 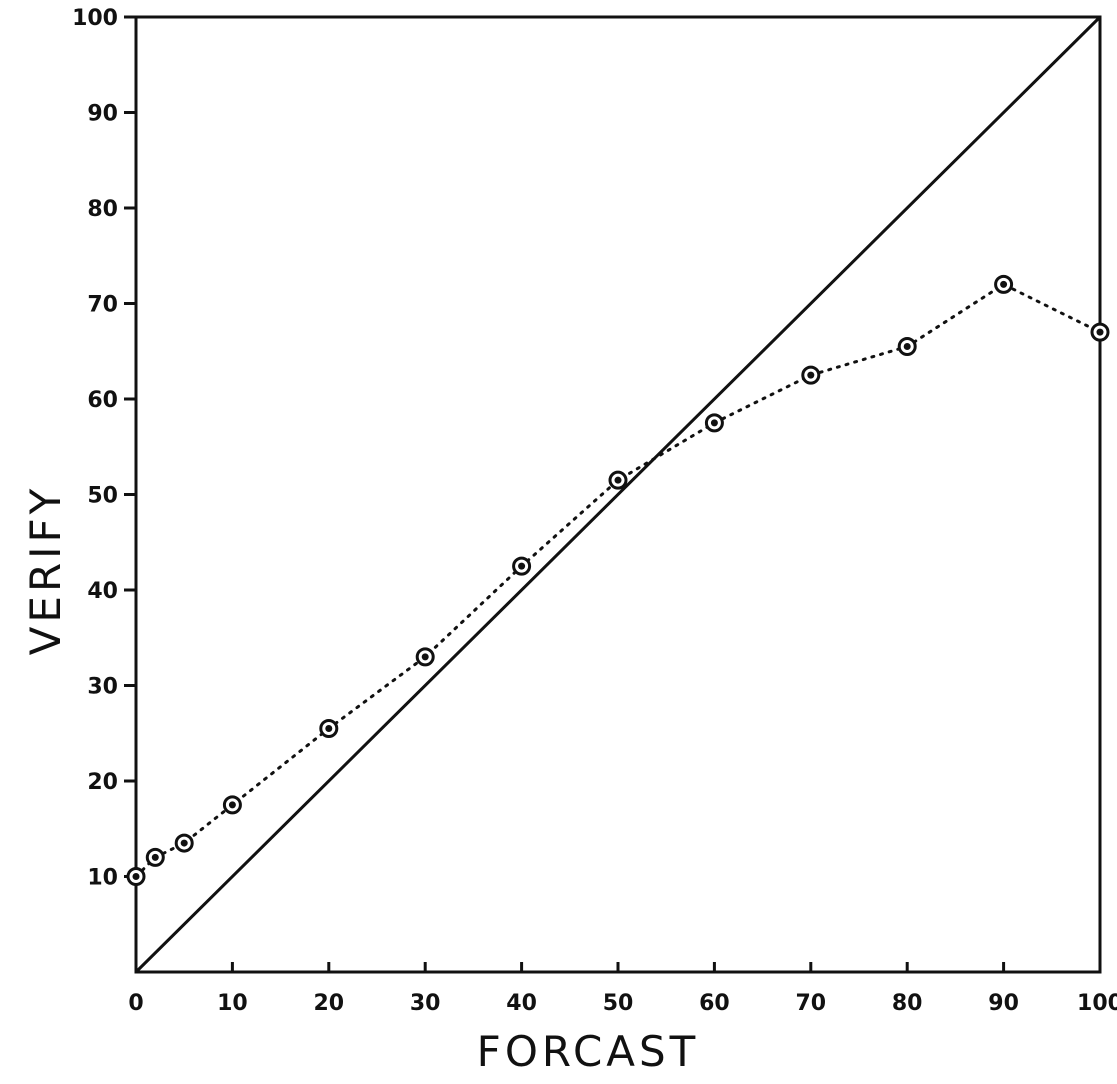 What do you see at coordinates (102, 209) in the screenshot?
I see `y-tick-label: 80` at bounding box center [102, 209].